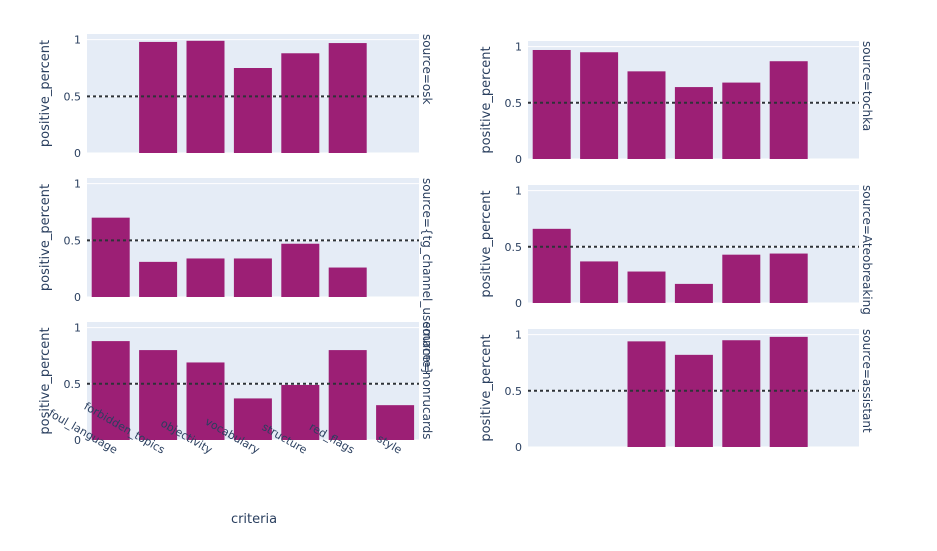  Describe the element at coordinates (867, 86) in the screenshot. I see `facet-label: source=tochka` at that location.